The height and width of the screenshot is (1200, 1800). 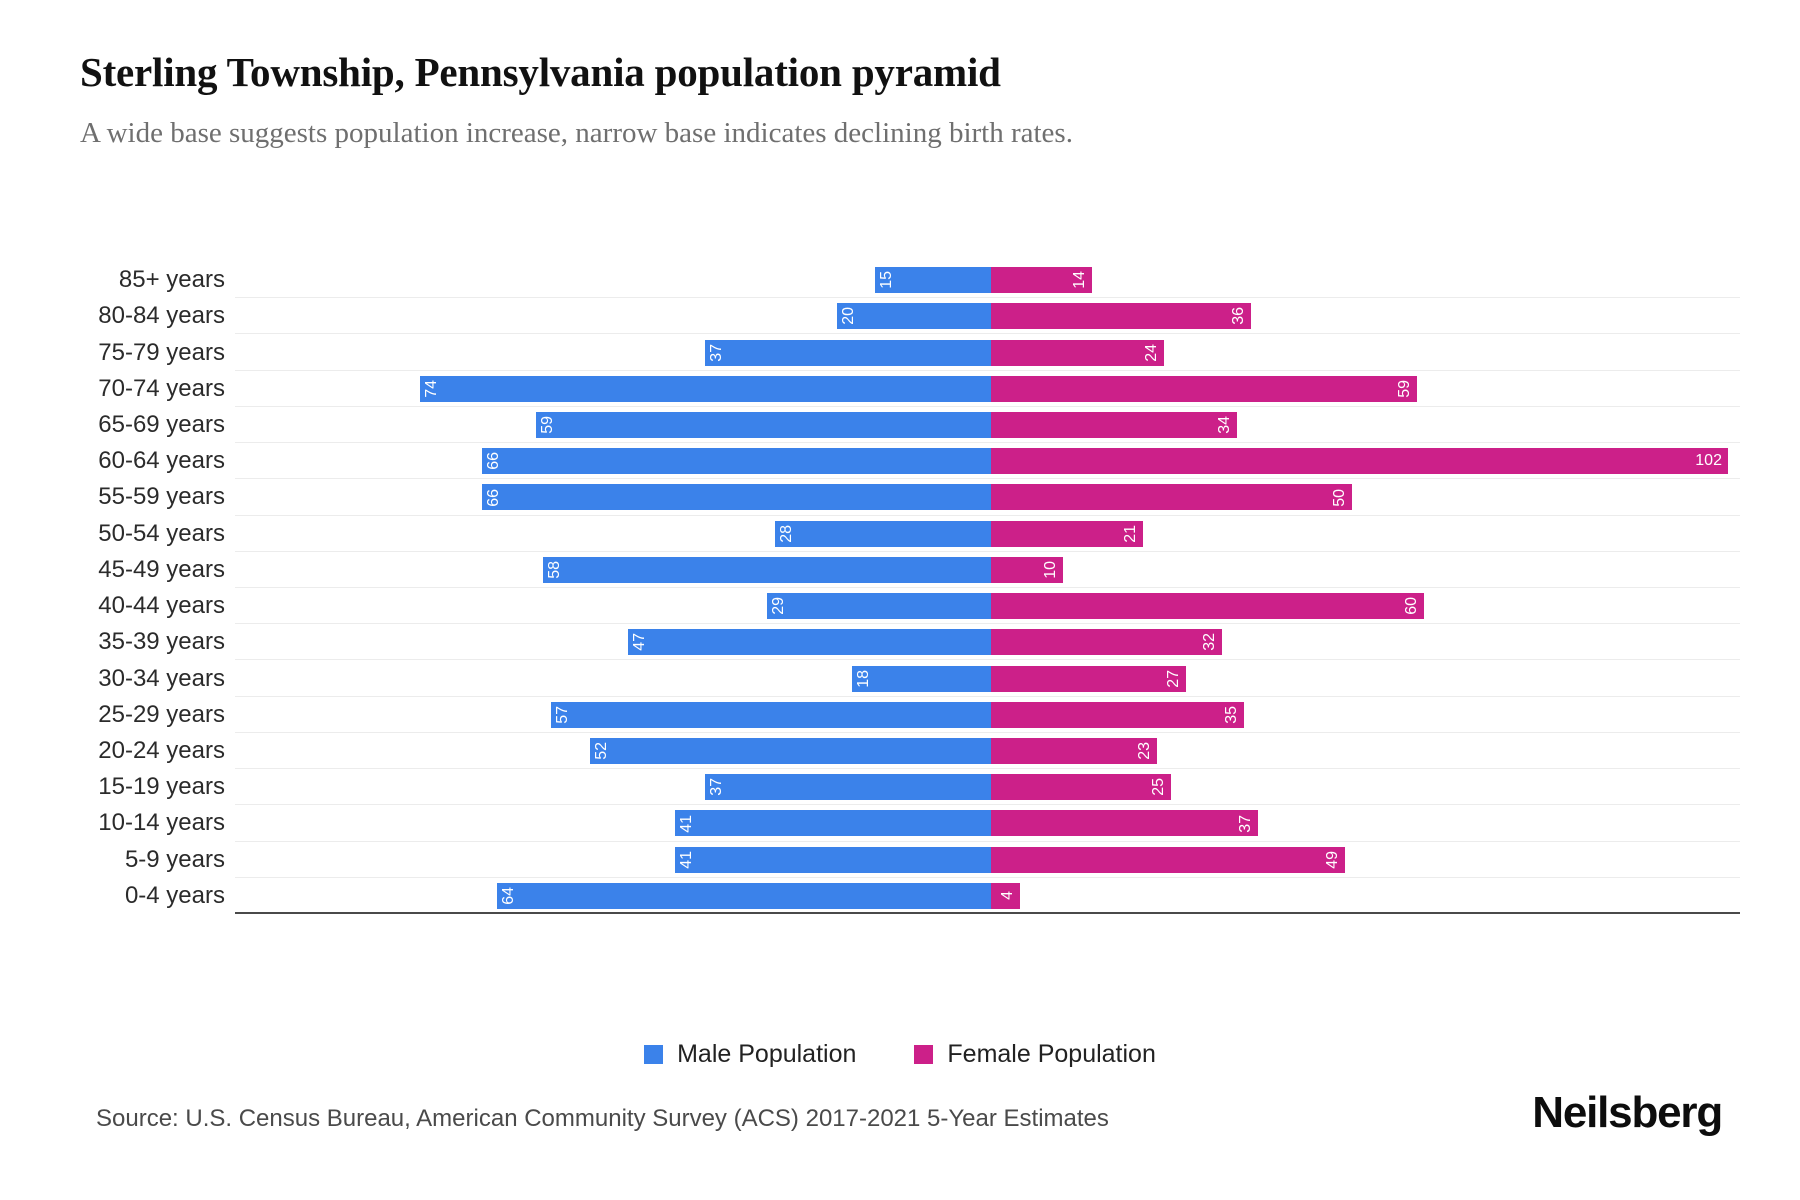 What do you see at coordinates (848, 316) in the screenshot?
I see `bar-value-male: 20` at bounding box center [848, 316].